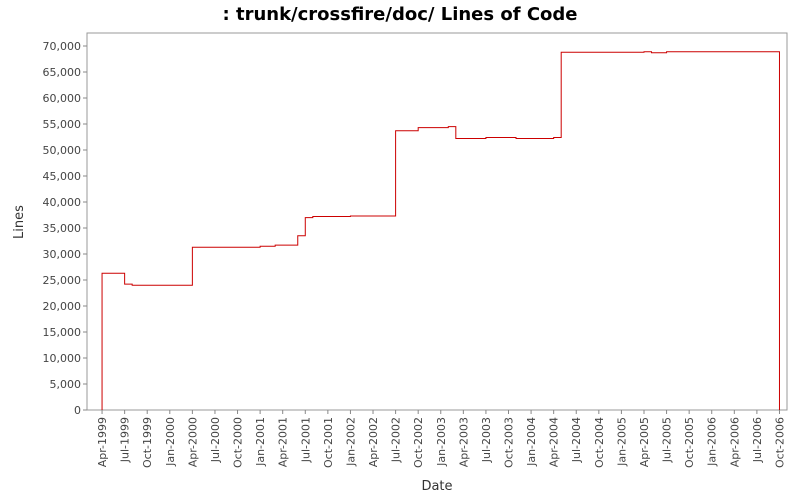  I want to click on y-axis-title: Lines, so click(19, 222).